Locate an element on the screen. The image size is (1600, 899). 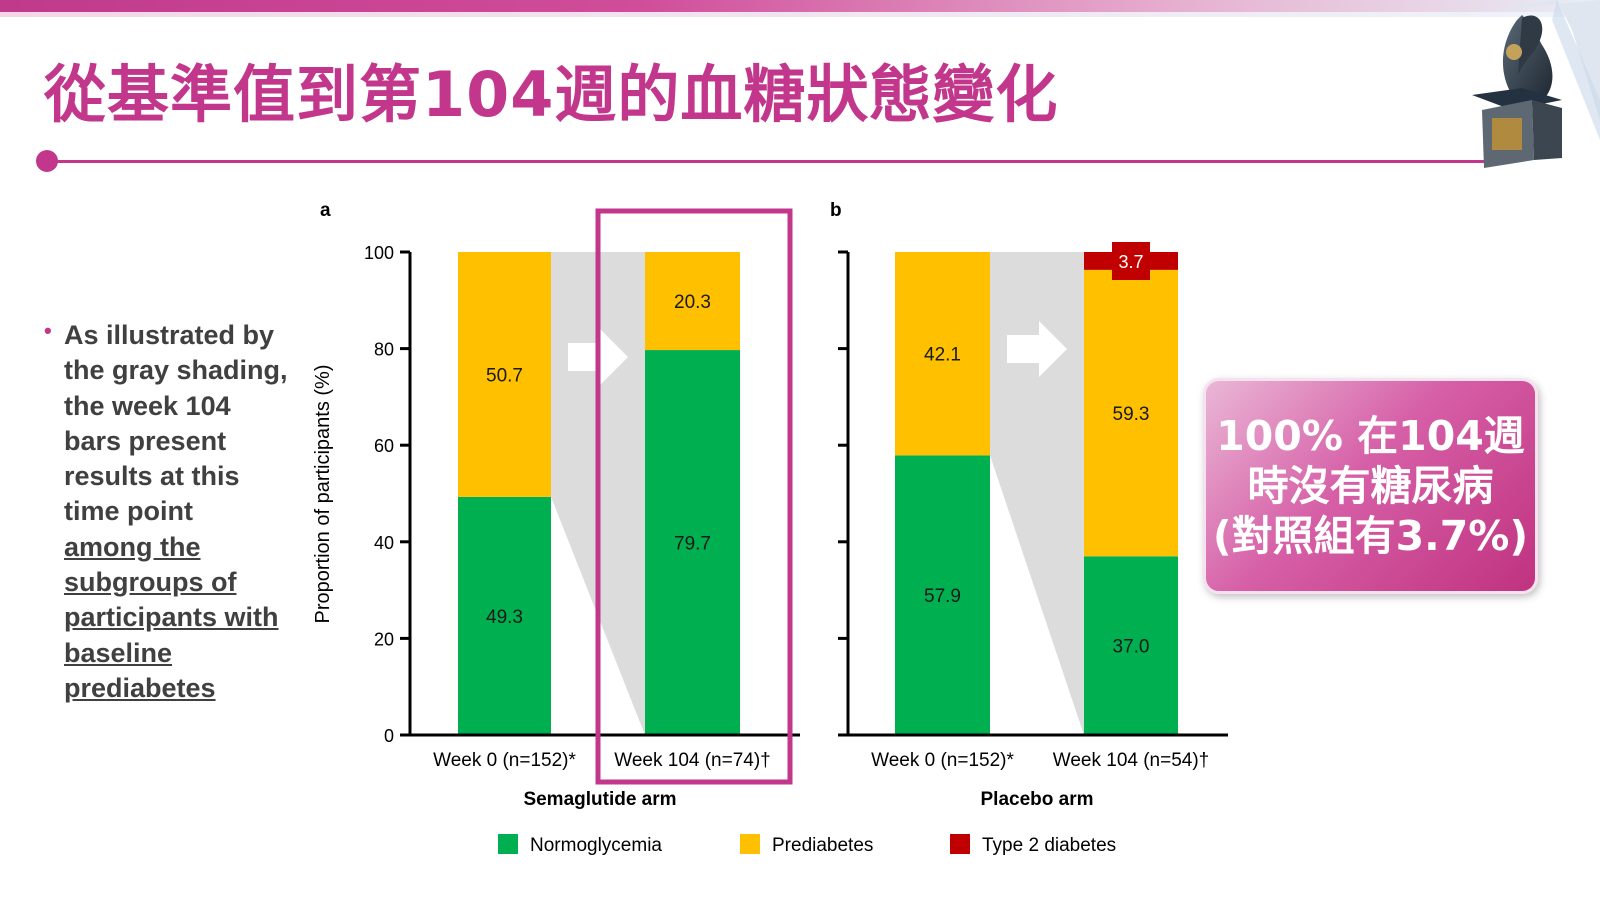
highlight-callout: 100% 在104週 時沒有糖尿病 (對照組有3.7%) is located at coordinates (1370, 486).